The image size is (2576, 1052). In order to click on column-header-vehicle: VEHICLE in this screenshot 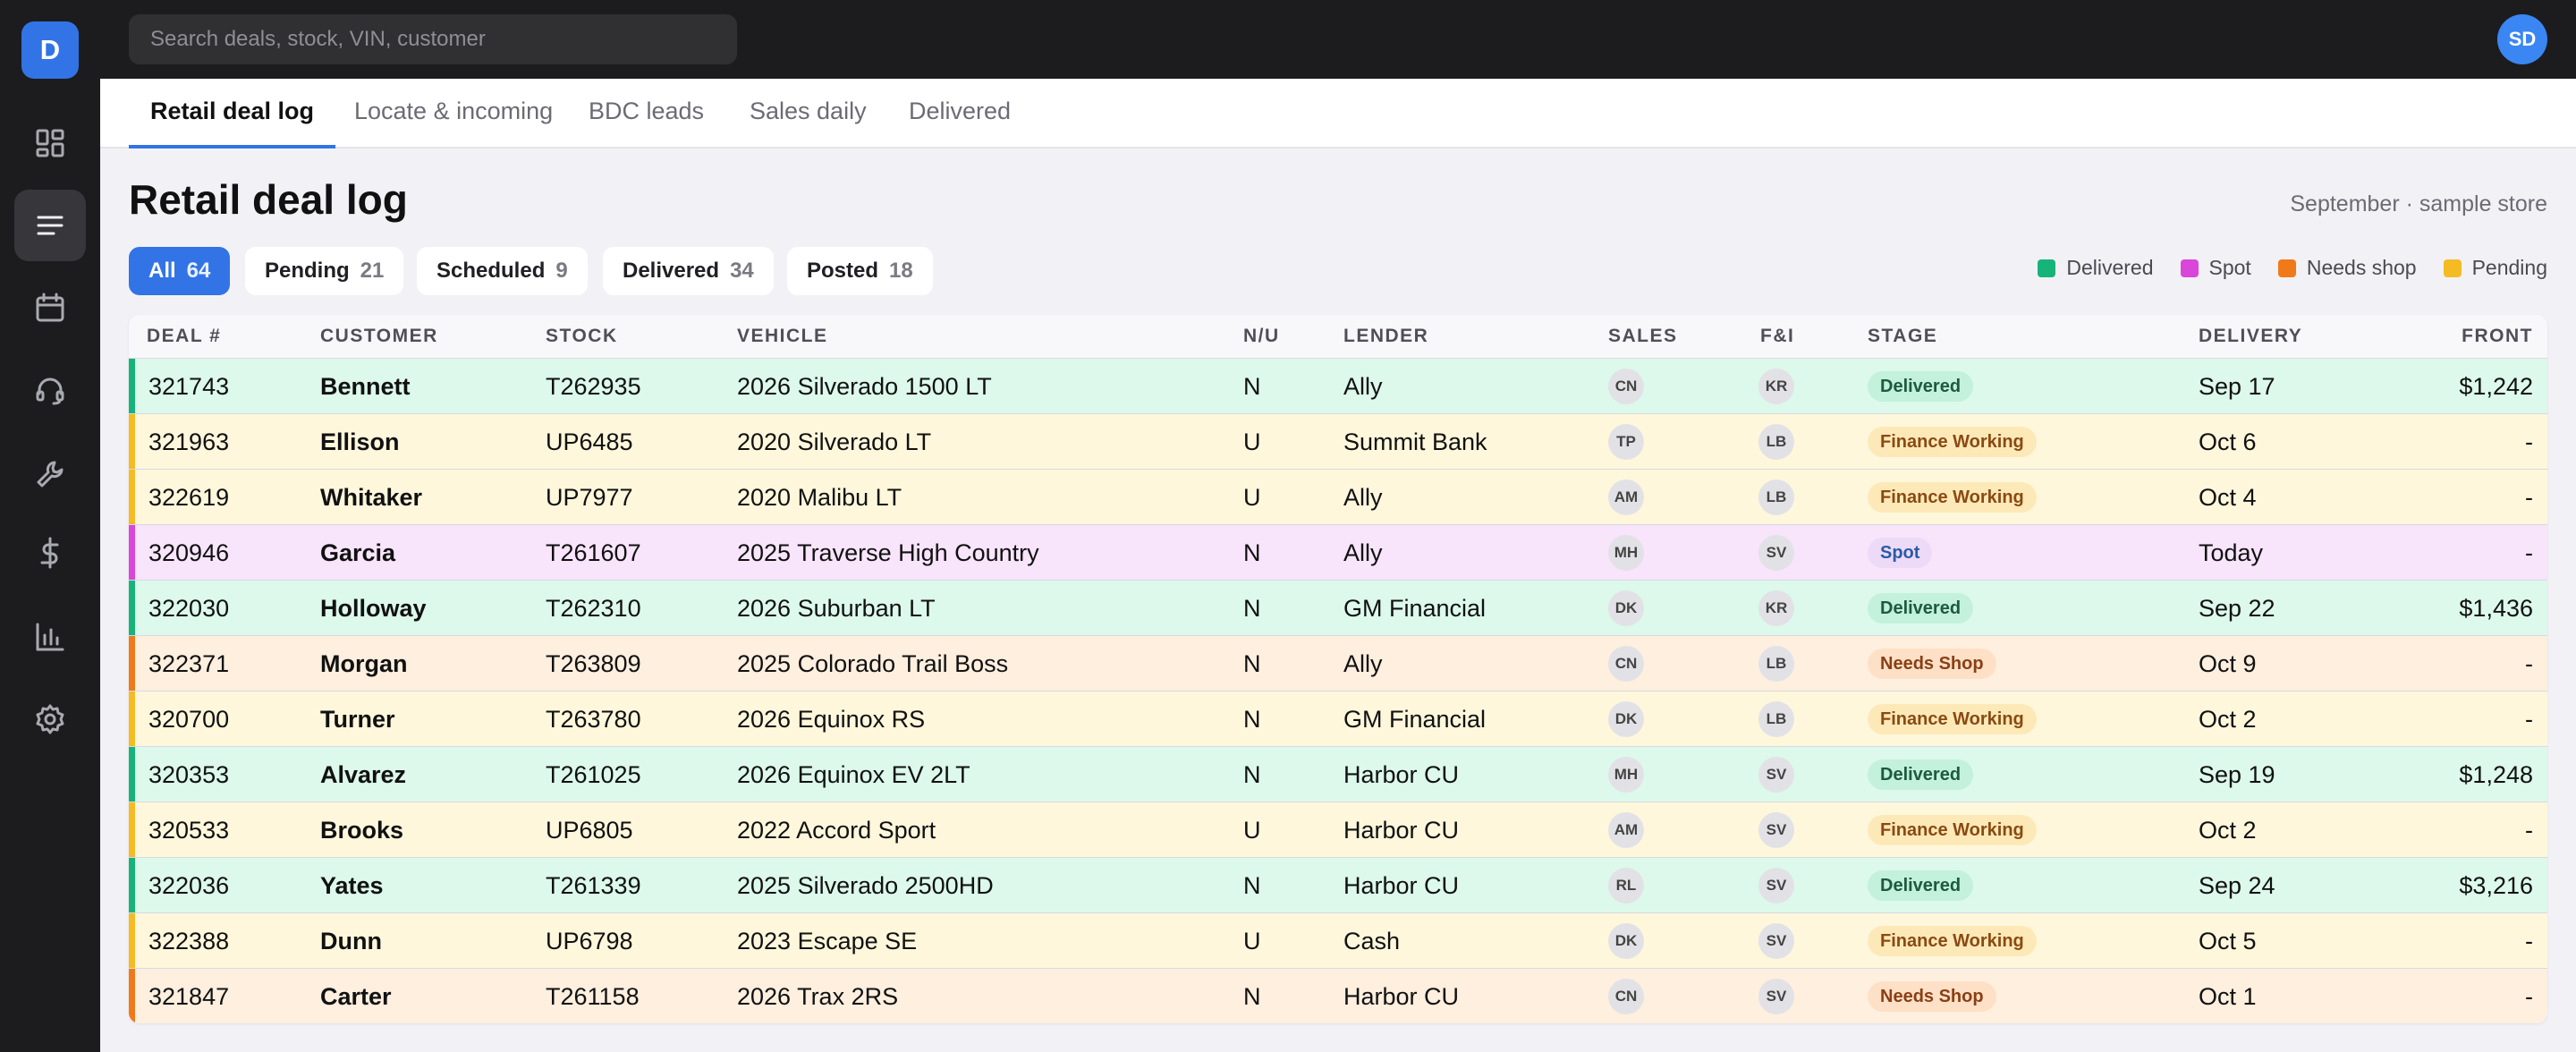, I will do `click(782, 336)`.